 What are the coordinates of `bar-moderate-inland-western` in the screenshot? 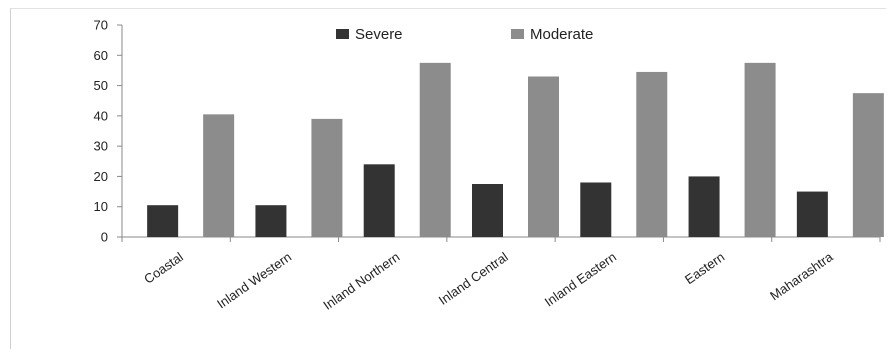 It's located at (327, 177).